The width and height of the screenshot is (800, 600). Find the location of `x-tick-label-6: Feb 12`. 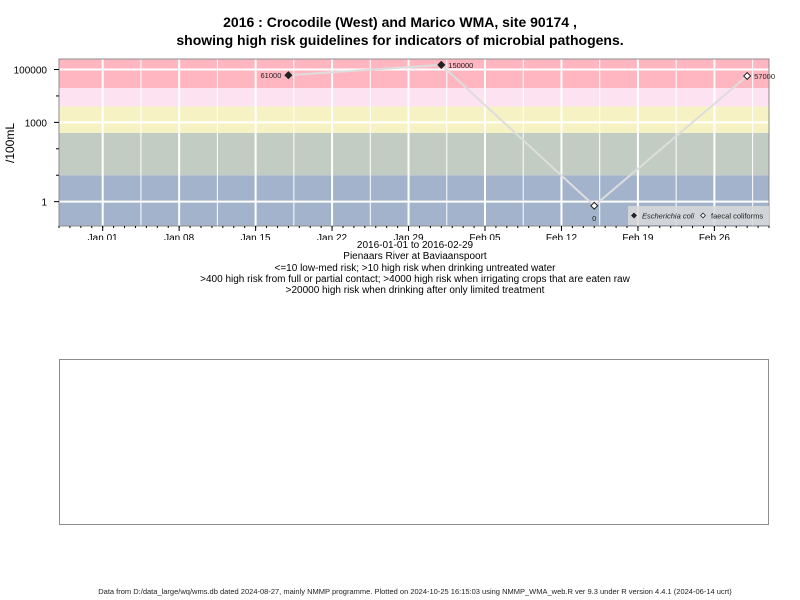

x-tick-label-6: Feb 12 is located at coordinates (562, 236).